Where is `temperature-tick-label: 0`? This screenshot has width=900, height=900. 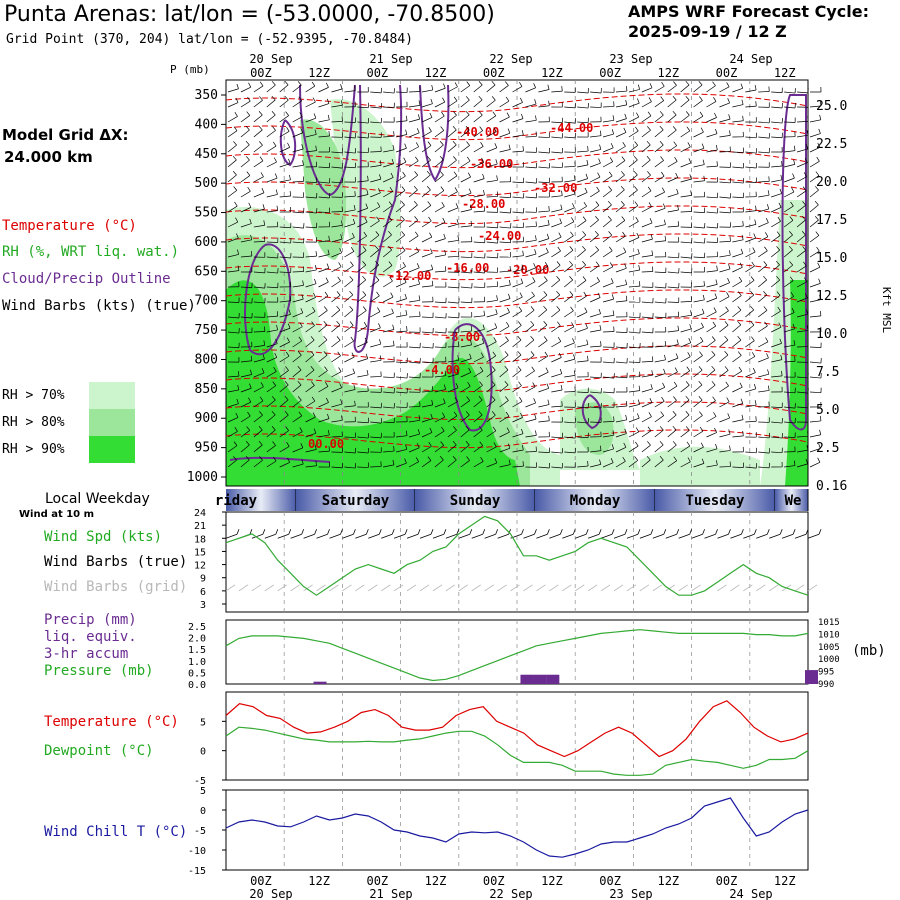 temperature-tick-label: 0 is located at coordinates (203, 752).